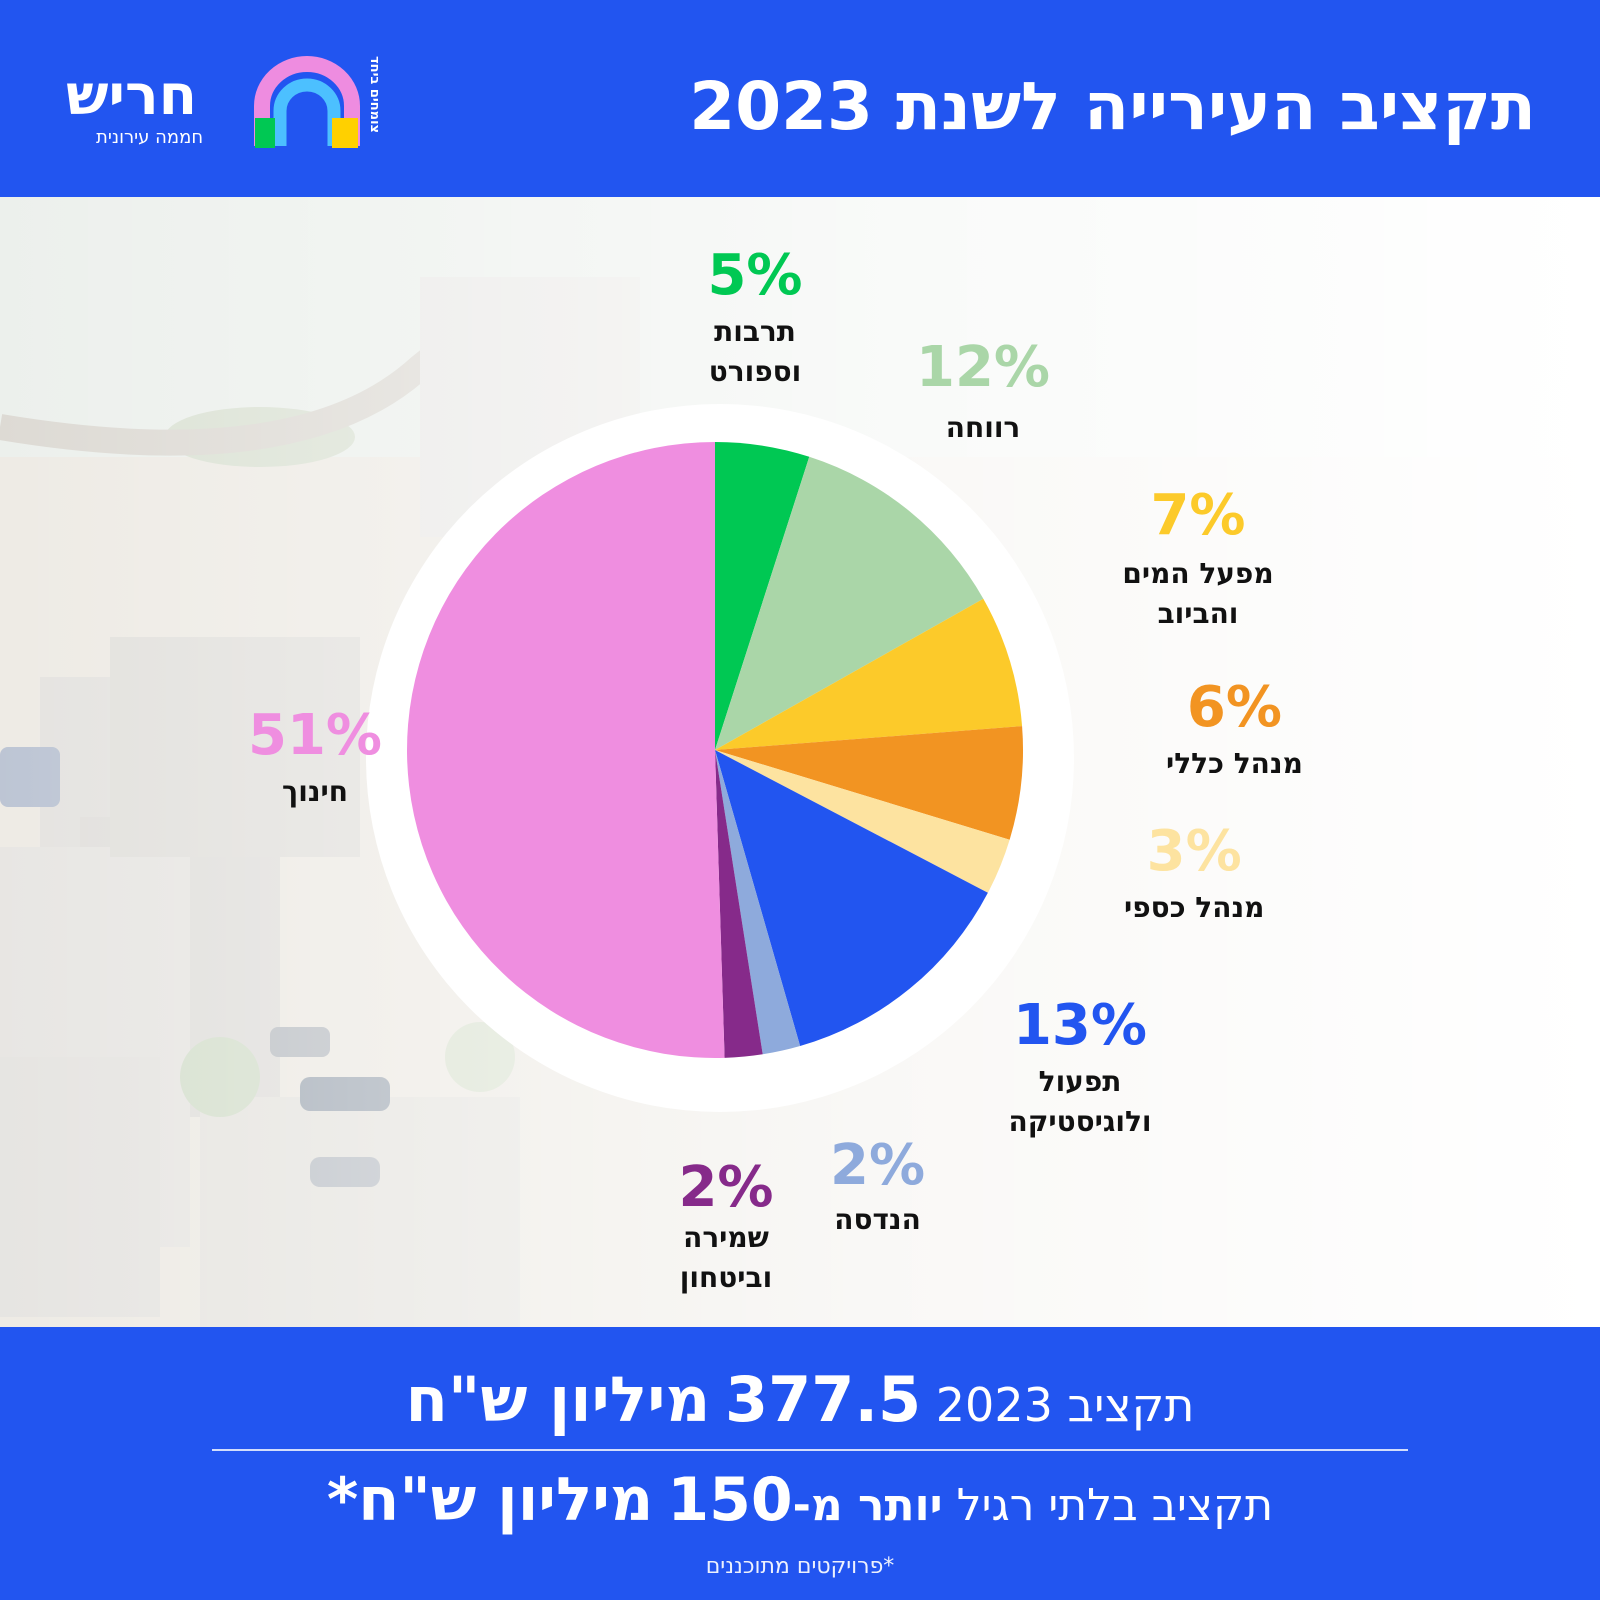 The width and height of the screenshot is (1600, 1600). What do you see at coordinates (1194, 851) in the screenshot?
I see `slice-value: 3%` at bounding box center [1194, 851].